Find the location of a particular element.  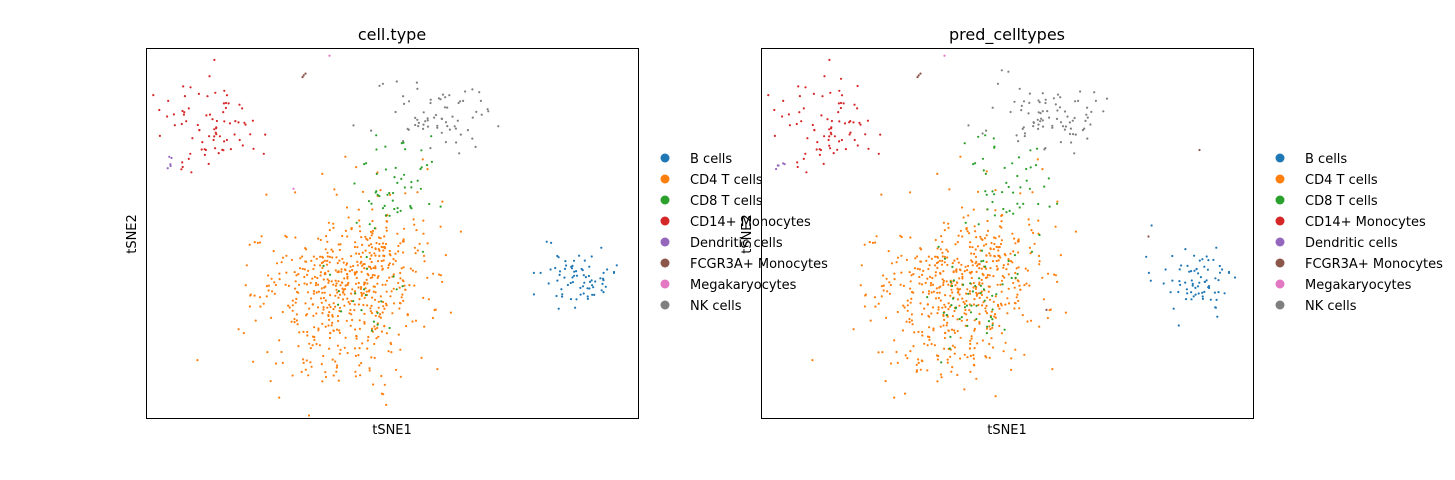

legend-marker is located at coordinates (665, 263).